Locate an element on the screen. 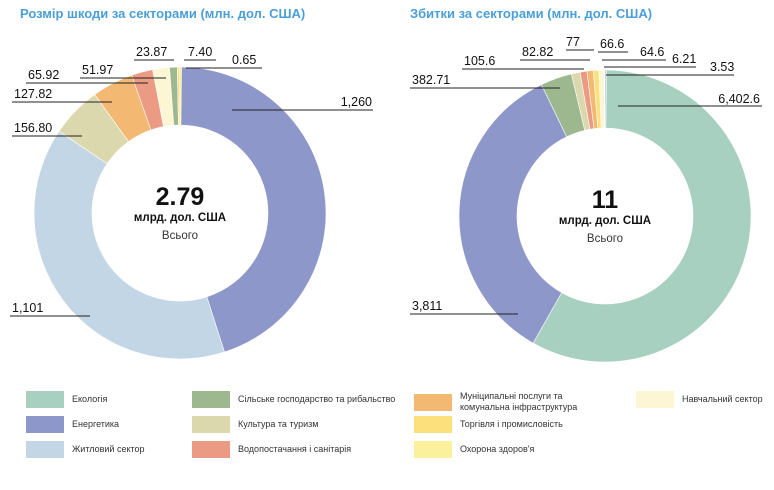 This screenshot has width=774, height=490. chart1-total-value: 2.79 is located at coordinates (180, 197).